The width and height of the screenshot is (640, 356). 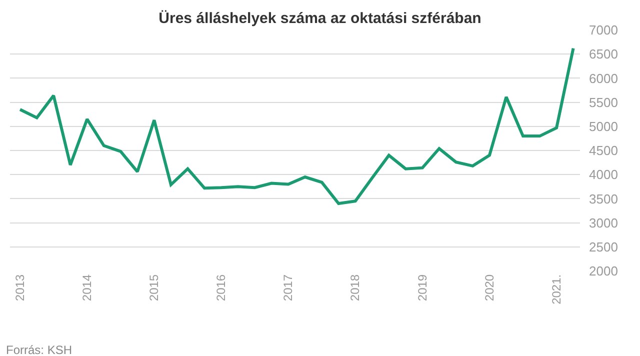 I want to click on y-tick-label: 5000, so click(x=603, y=126).